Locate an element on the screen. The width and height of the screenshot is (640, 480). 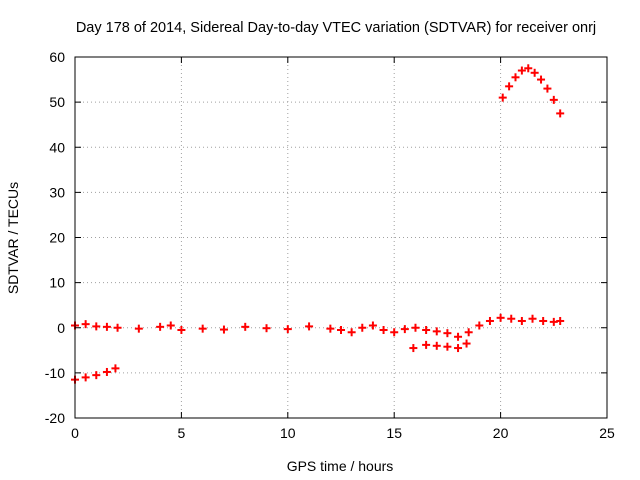
y-tick-label: -10 is located at coordinates (55, 373).